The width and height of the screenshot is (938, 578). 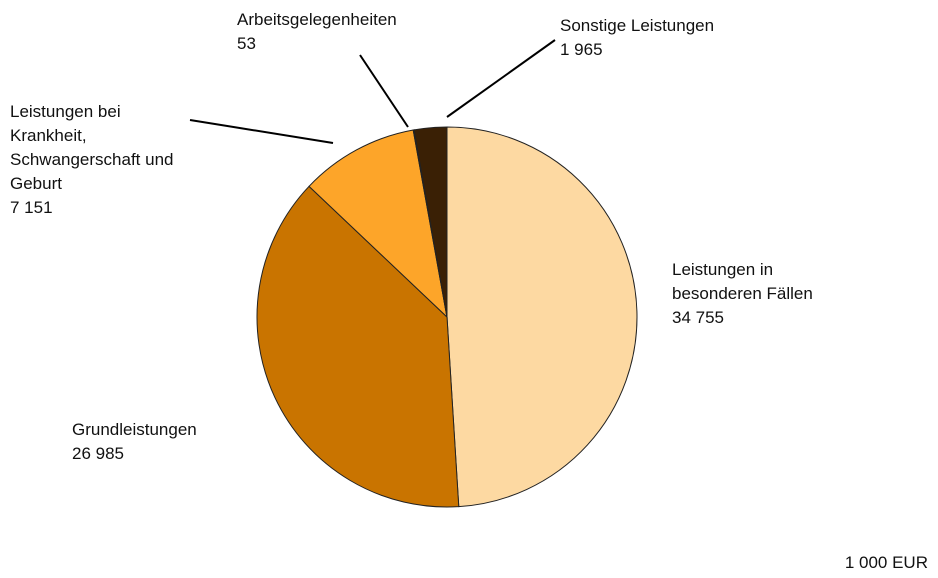 I want to click on value-label: 34 755, so click(x=698, y=317).